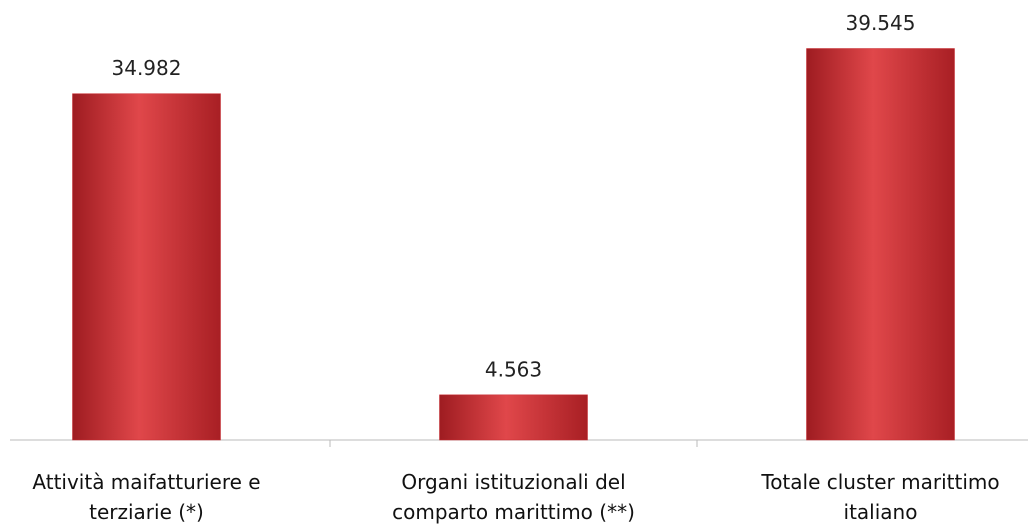 This screenshot has width=1028, height=527. Describe the element at coordinates (877, 497) in the screenshot. I see `x-tick-label: Totale cluster marittimo italiano` at that location.